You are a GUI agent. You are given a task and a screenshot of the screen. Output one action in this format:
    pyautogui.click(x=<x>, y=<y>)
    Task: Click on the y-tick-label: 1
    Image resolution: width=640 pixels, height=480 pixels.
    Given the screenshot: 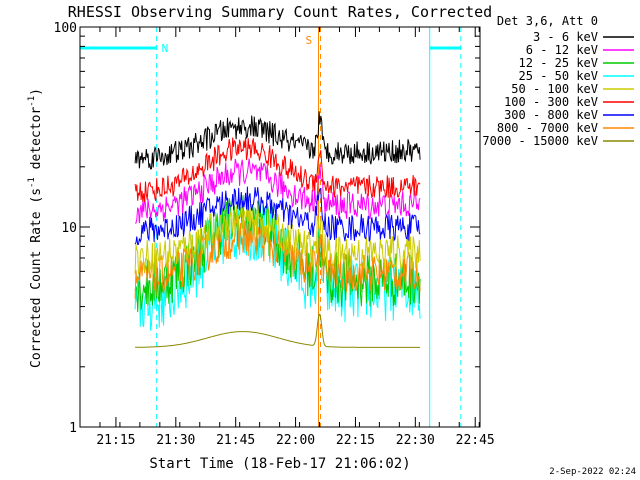 What is the action you would take?
    pyautogui.click(x=73, y=428)
    